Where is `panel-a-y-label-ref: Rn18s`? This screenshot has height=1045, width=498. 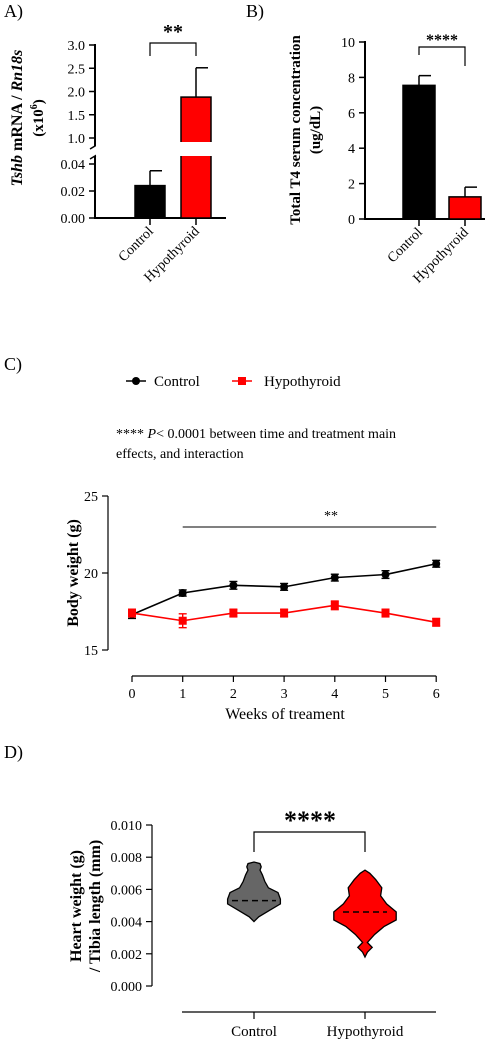
panel-a-y-label-ref: Rn18s is located at coordinates (17, 71).